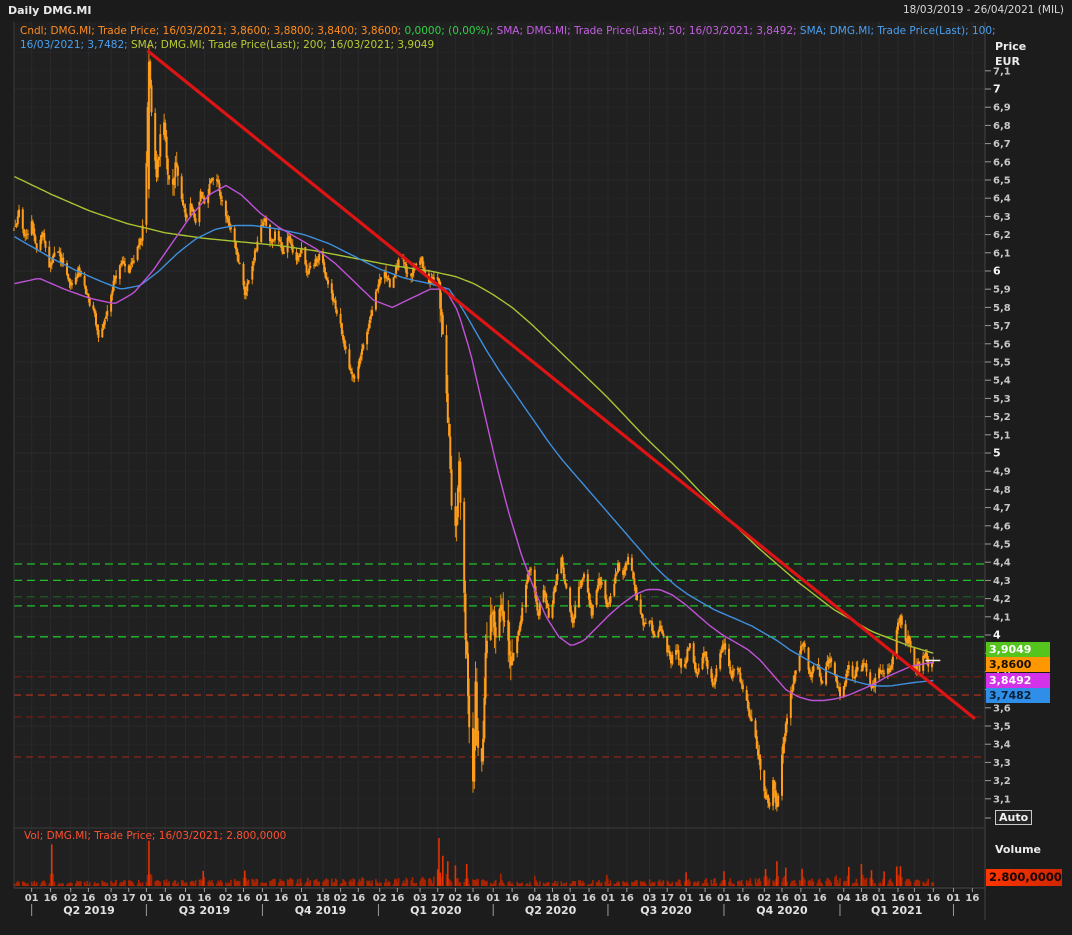 This screenshot has width=1072, height=935. What do you see at coordinates (1010, 54) in the screenshot?
I see `price-axis-title: Price EUR` at bounding box center [1010, 54].